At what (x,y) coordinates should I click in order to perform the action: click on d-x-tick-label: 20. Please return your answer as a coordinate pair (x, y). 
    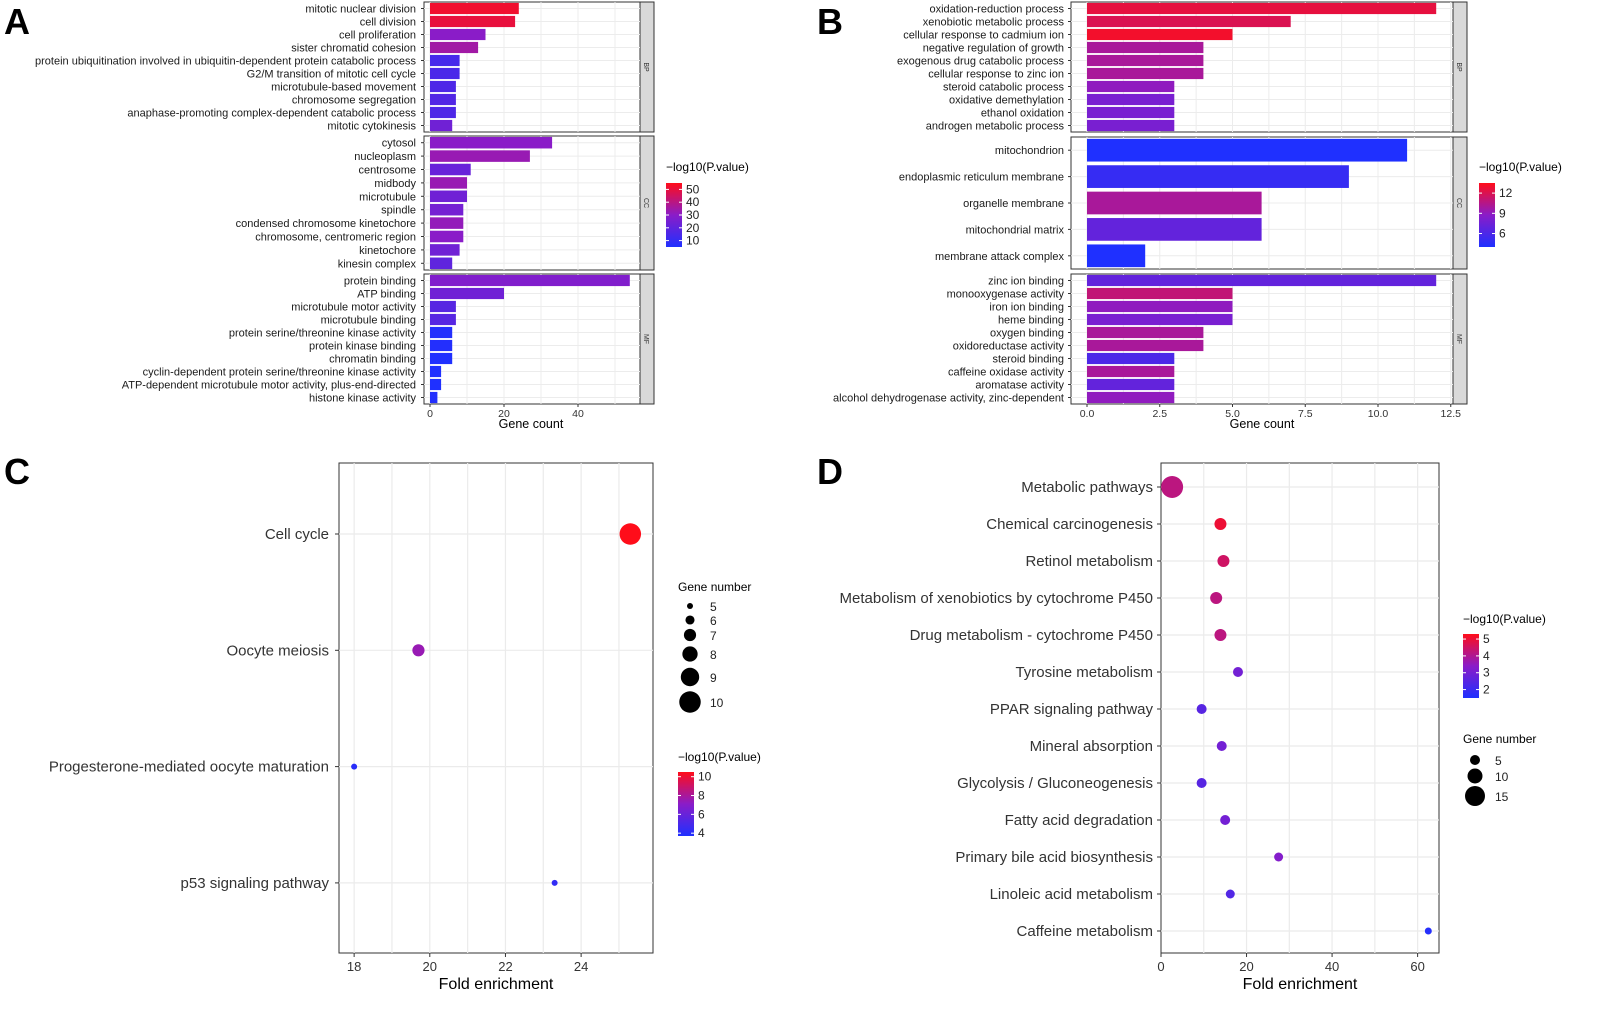
    Looking at the image, I should click on (1246, 966).